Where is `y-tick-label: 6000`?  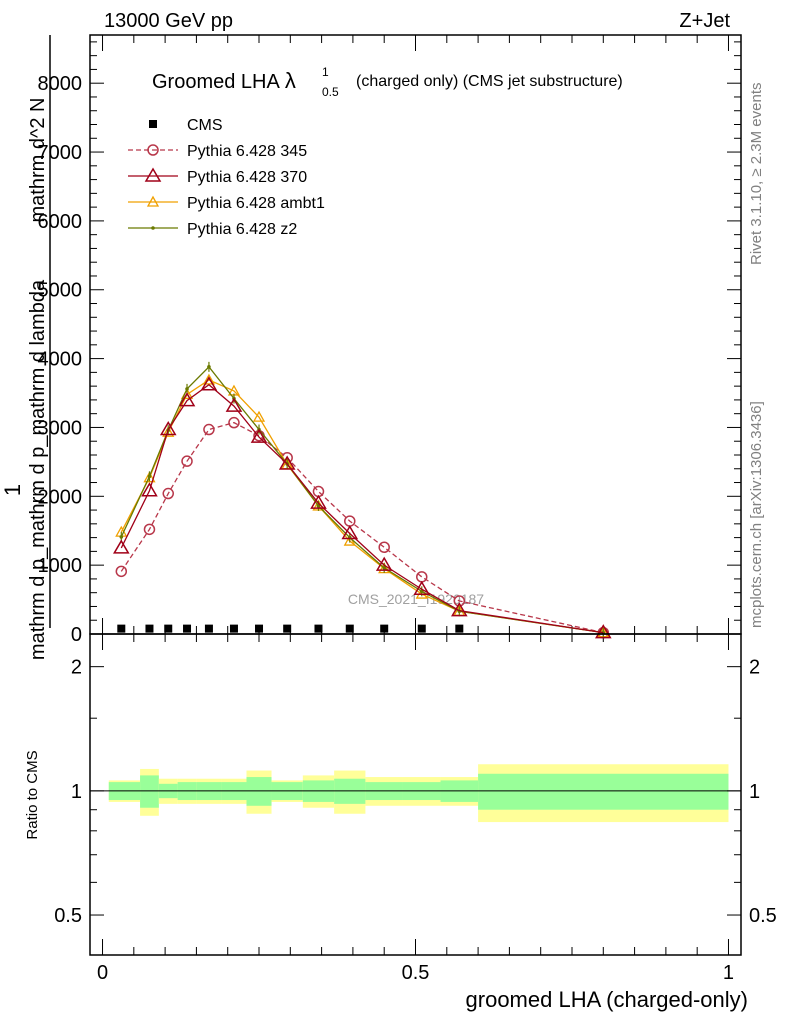
y-tick-label: 6000 is located at coordinates (60, 222).